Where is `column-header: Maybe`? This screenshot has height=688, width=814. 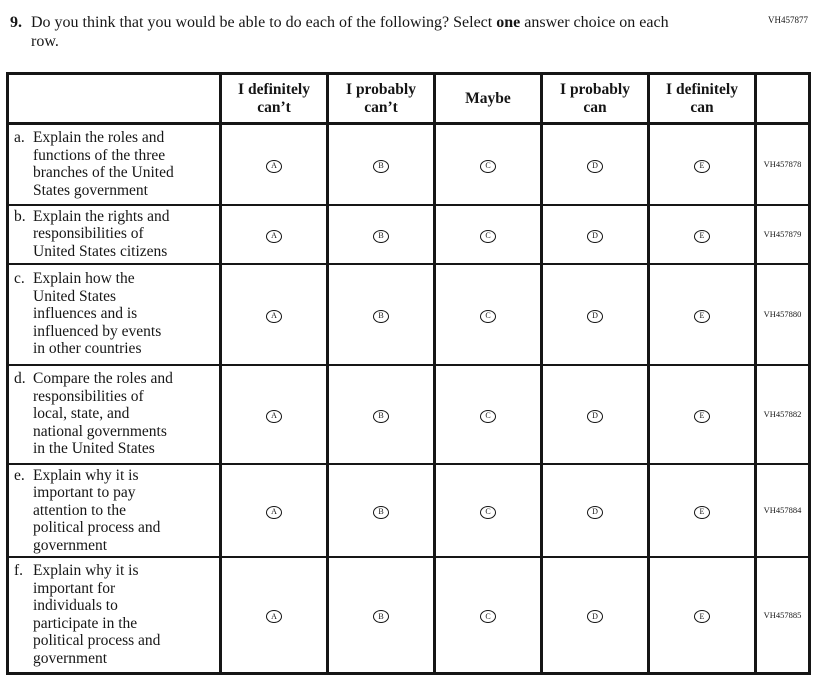 column-header: Maybe is located at coordinates (488, 98).